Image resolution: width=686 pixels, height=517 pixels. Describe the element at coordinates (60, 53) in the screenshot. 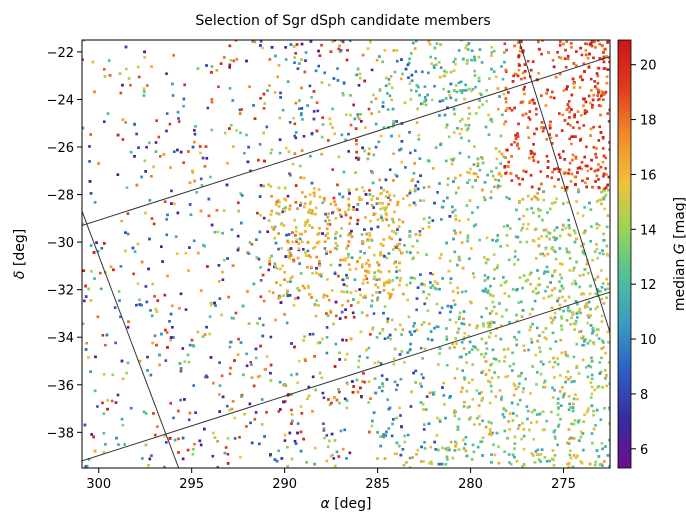

I see `y-tick-label: −22` at that location.